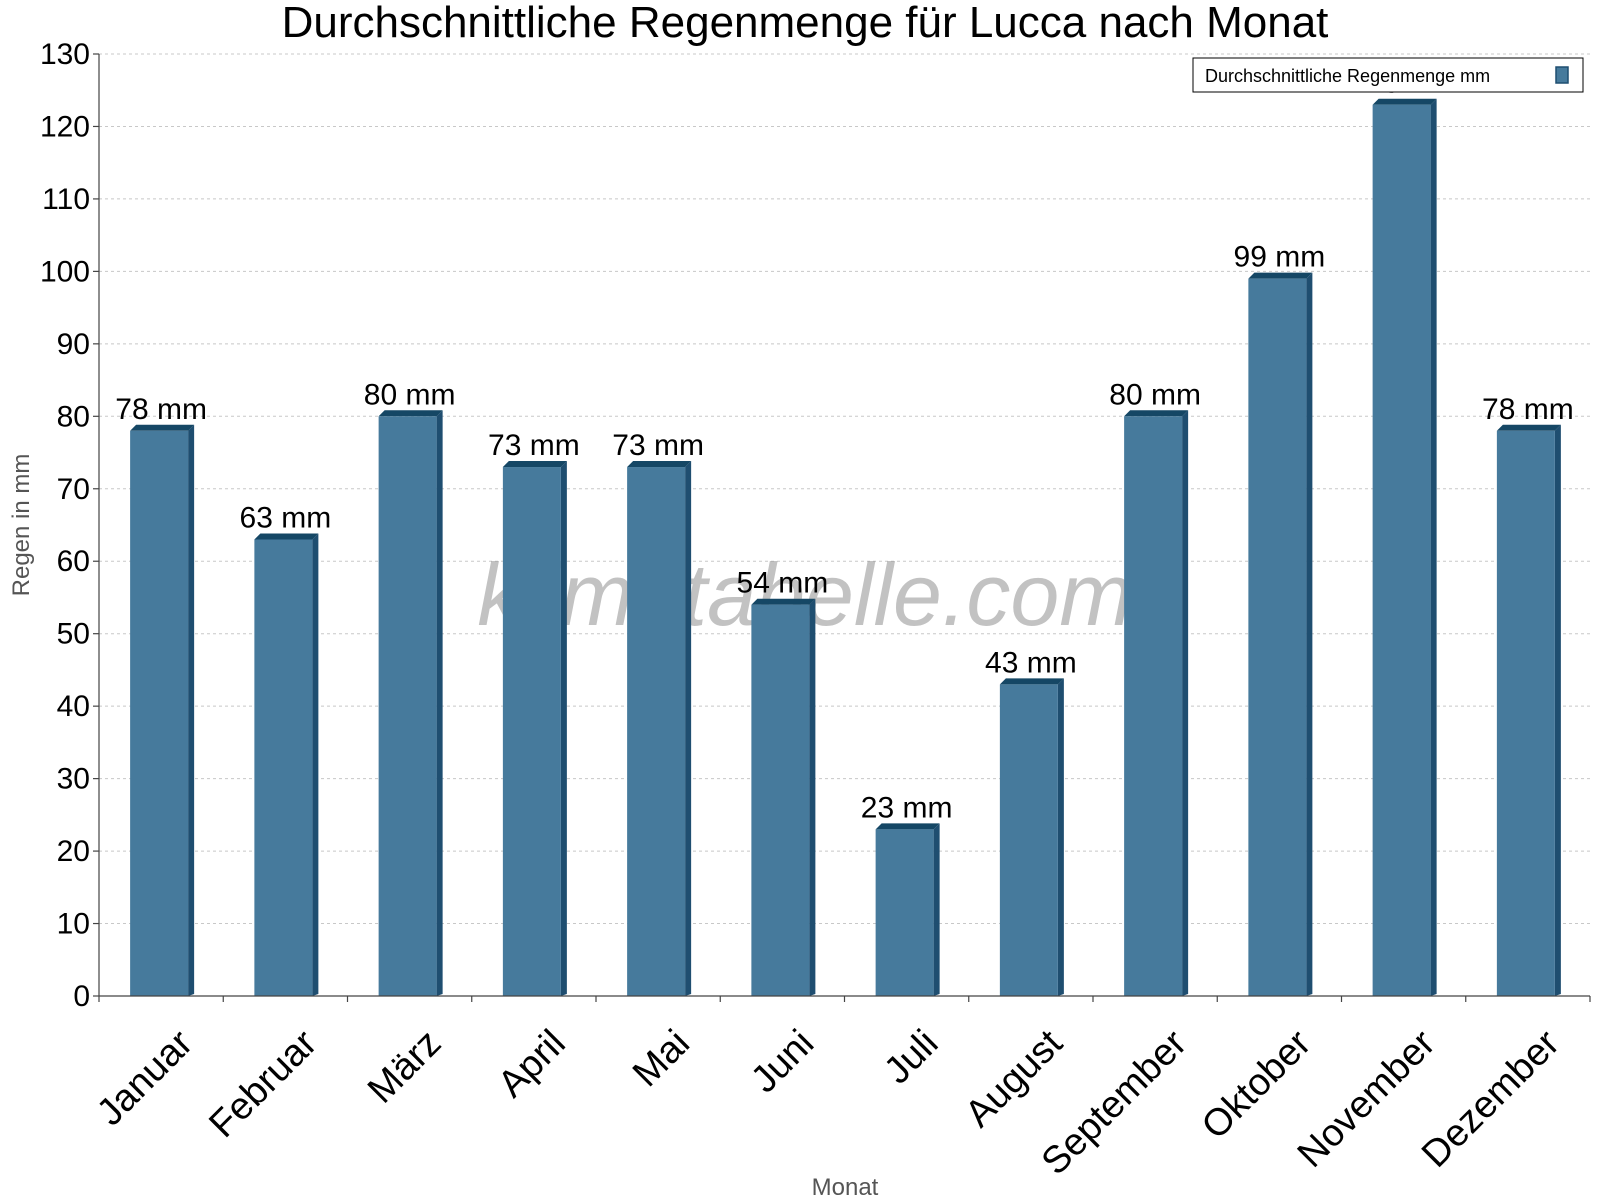  What do you see at coordinates (1257, 1085) in the screenshot?
I see `x-tick-label: Oktober` at bounding box center [1257, 1085].